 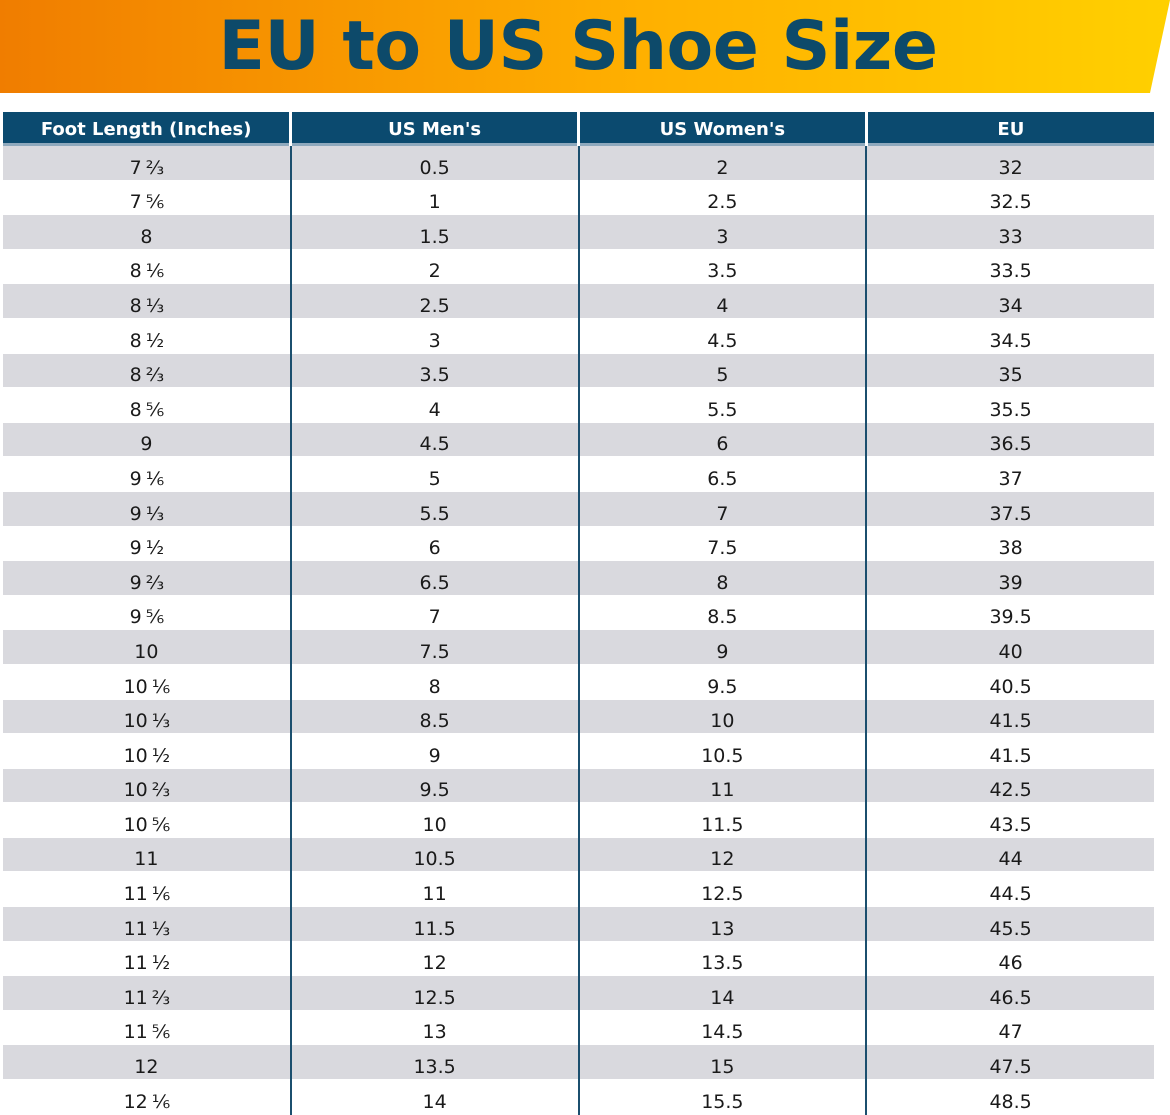 I want to click on table-row: 9 ⅓ 5.5 7 37.5, so click(x=578, y=509).